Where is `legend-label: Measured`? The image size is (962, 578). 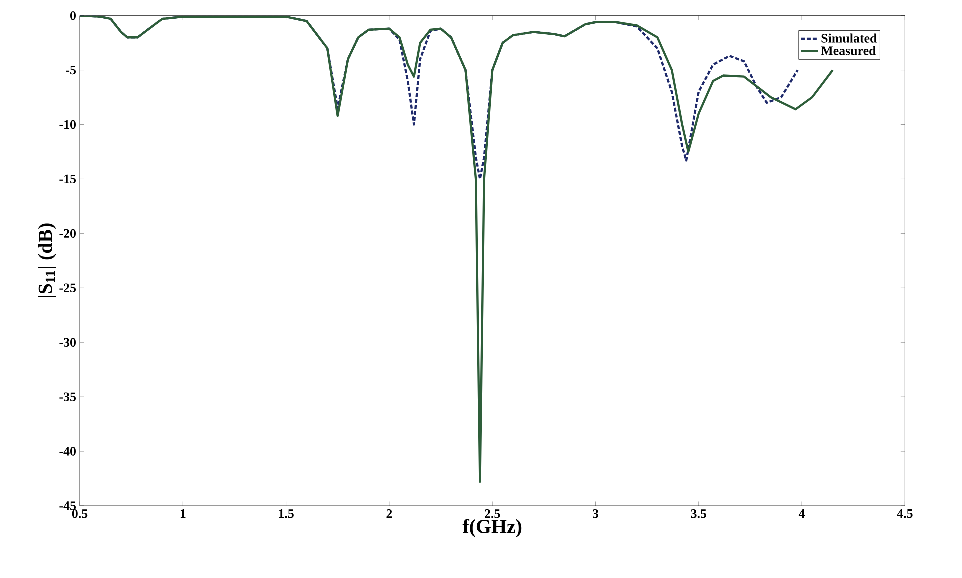
legend-label: Measured is located at coordinates (848, 51).